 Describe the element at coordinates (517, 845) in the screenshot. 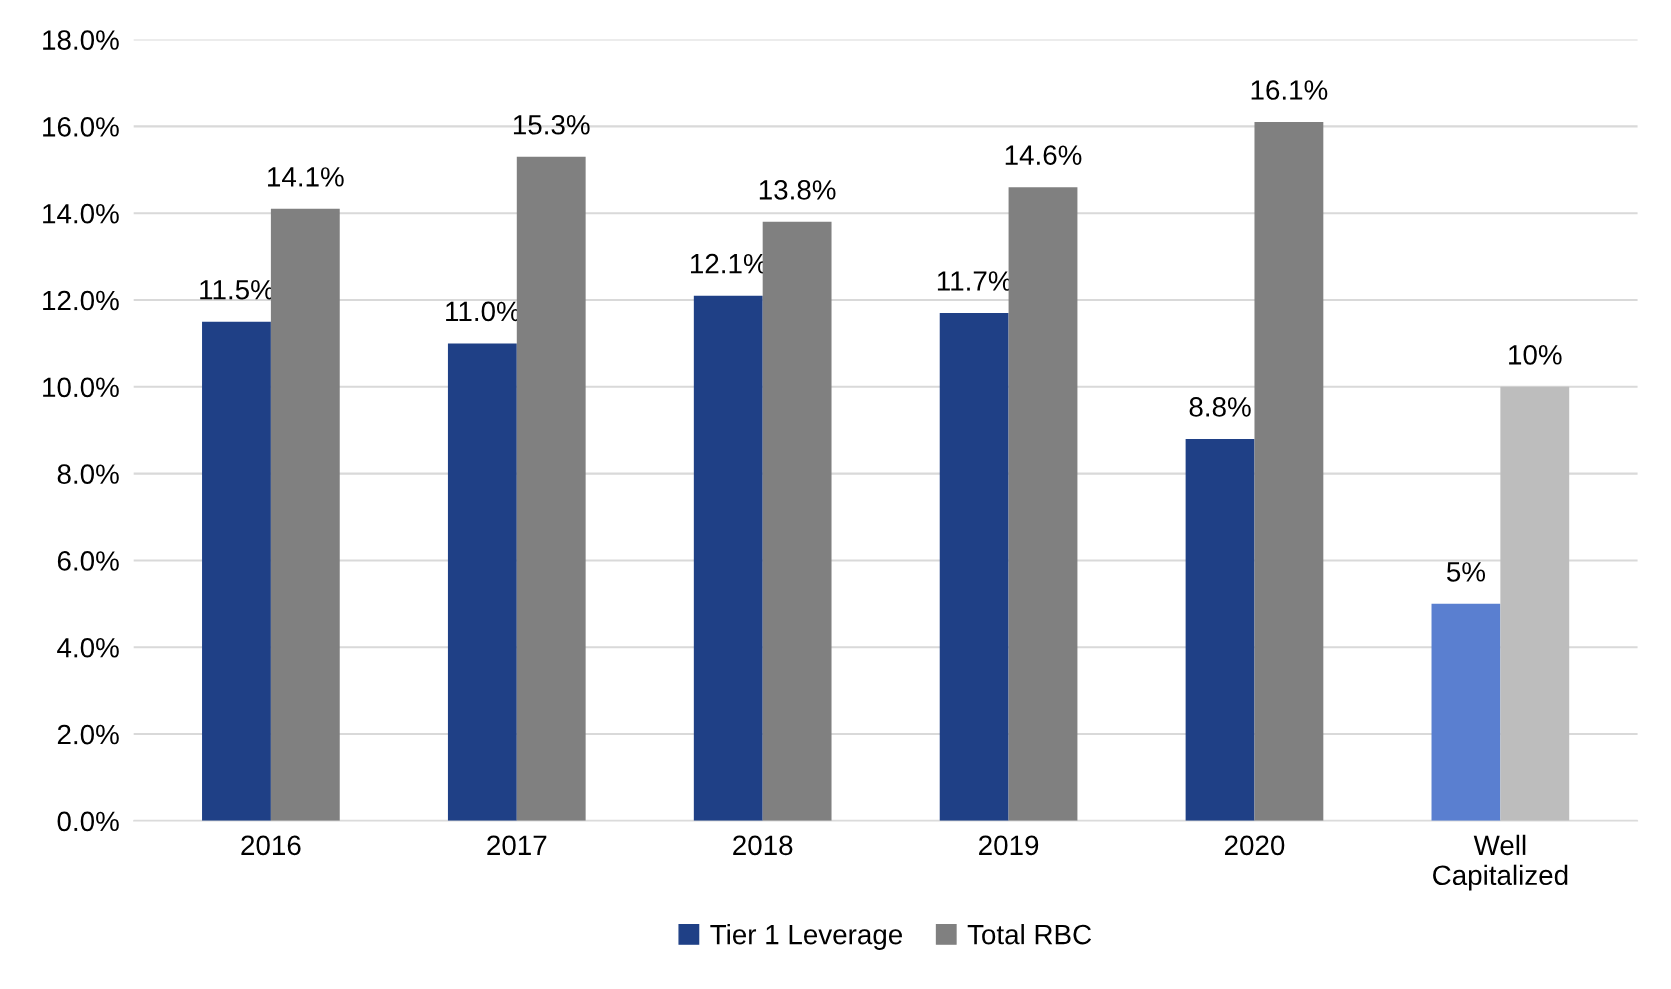

I see `x-tick-label: 2017` at that location.